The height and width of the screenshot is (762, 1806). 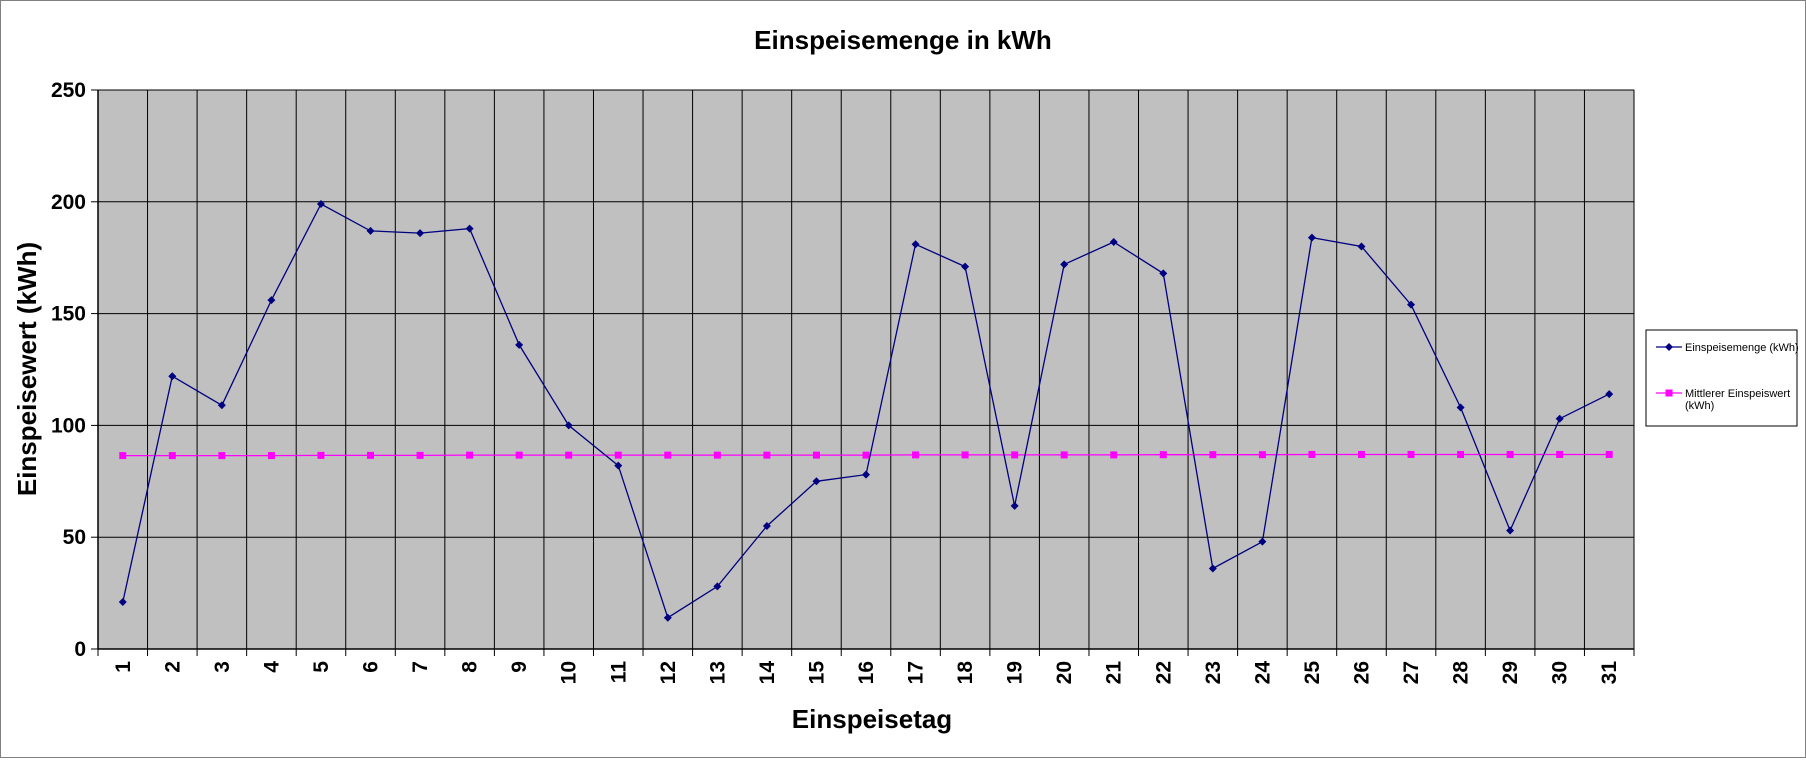 I want to click on x-tick-label: 17, so click(x=916, y=672).